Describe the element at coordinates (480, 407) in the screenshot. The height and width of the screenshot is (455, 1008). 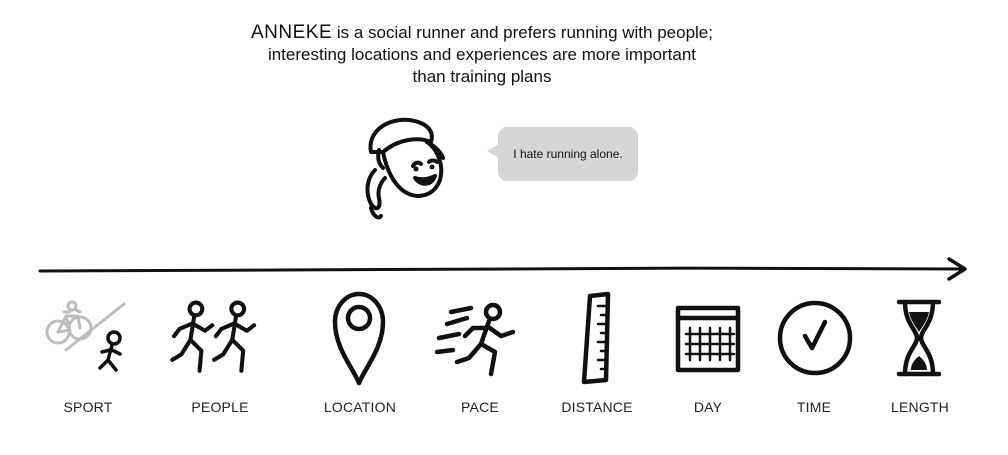
I see `label-pace: PACE` at that location.